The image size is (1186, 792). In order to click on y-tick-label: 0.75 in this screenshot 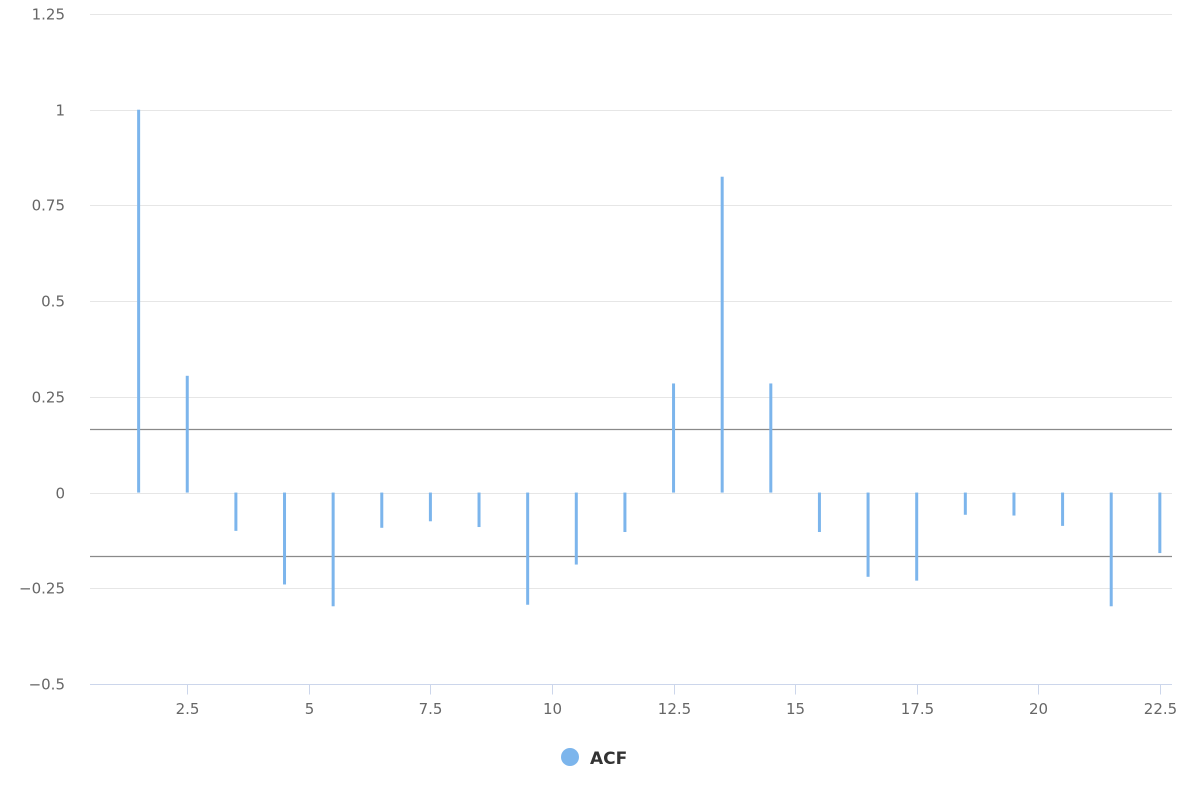, I will do `click(48, 206)`.